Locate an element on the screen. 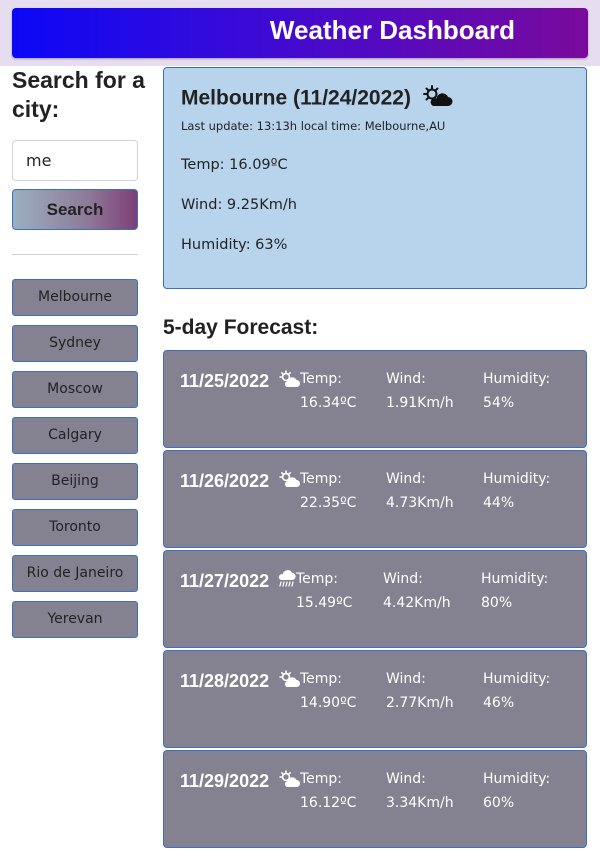 Image resolution: width=600 pixels, height=849 pixels. search-button: Search is located at coordinates (75, 209).